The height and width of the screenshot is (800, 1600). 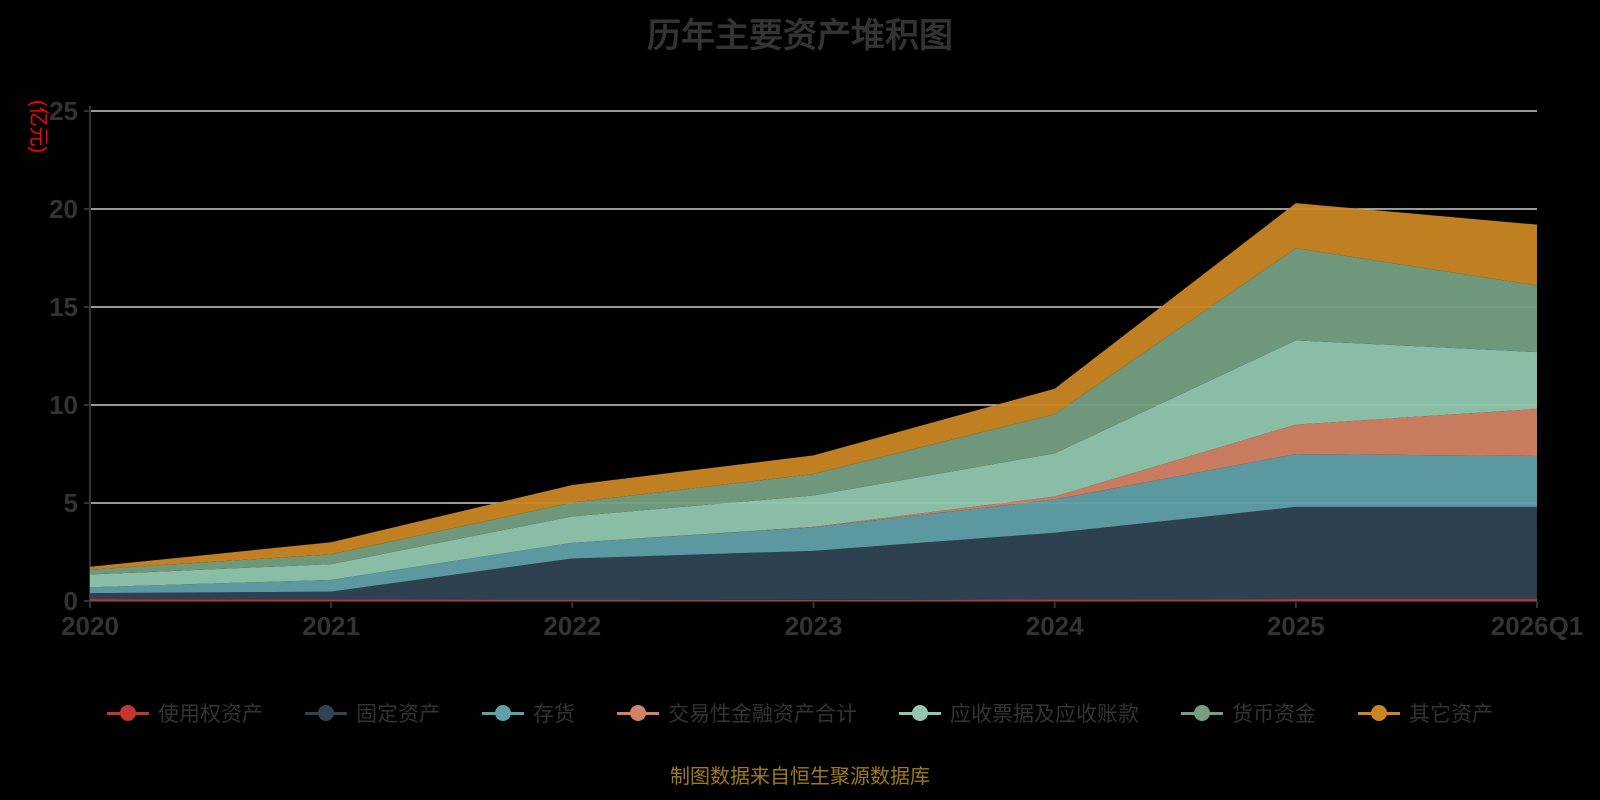 I want to click on y-axis-label-0: 0, so click(x=71, y=601).